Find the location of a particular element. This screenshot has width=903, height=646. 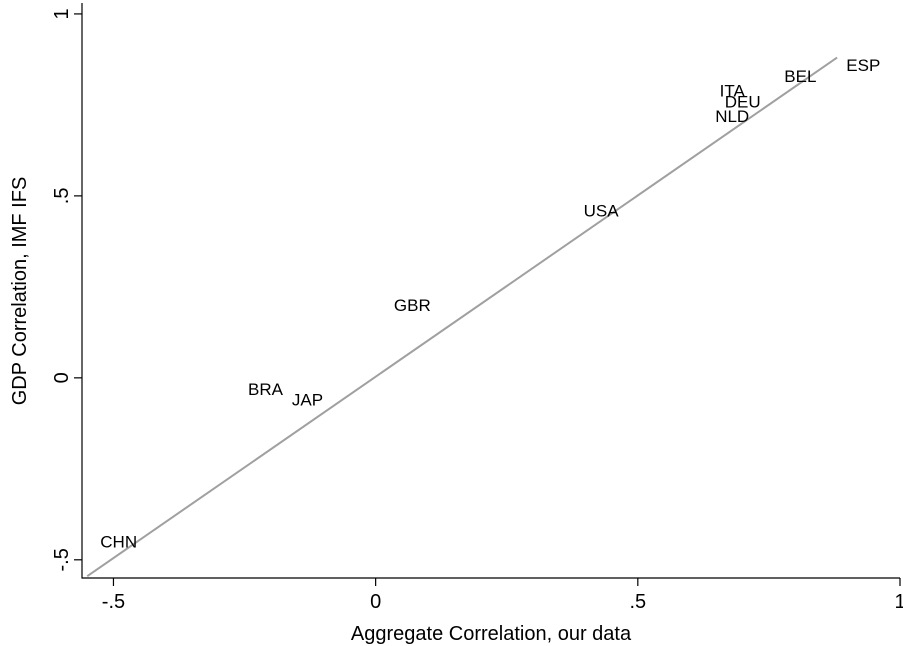

x-axis-title: Aggregate Correlation, our data is located at coordinates (491, 634).